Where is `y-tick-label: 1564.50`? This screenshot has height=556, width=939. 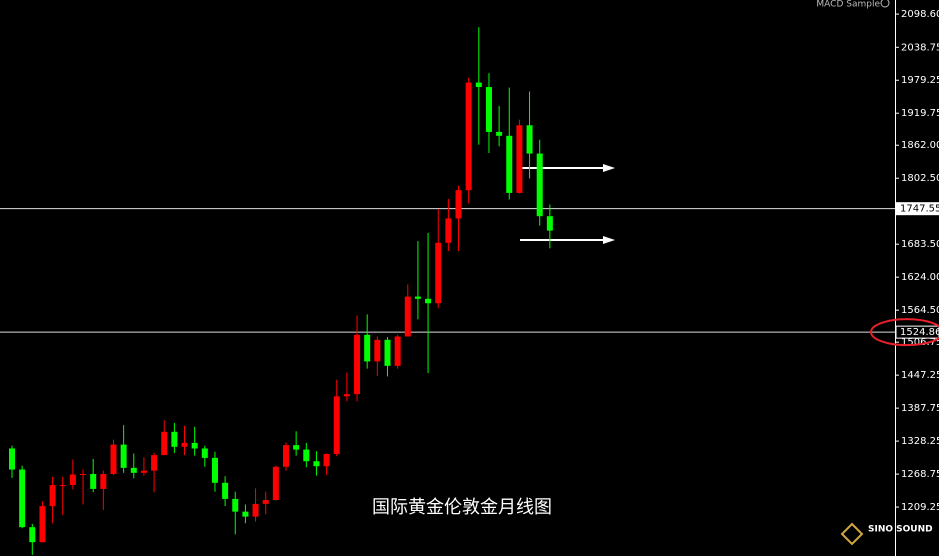
y-tick-label: 1564.50 is located at coordinates (920, 310).